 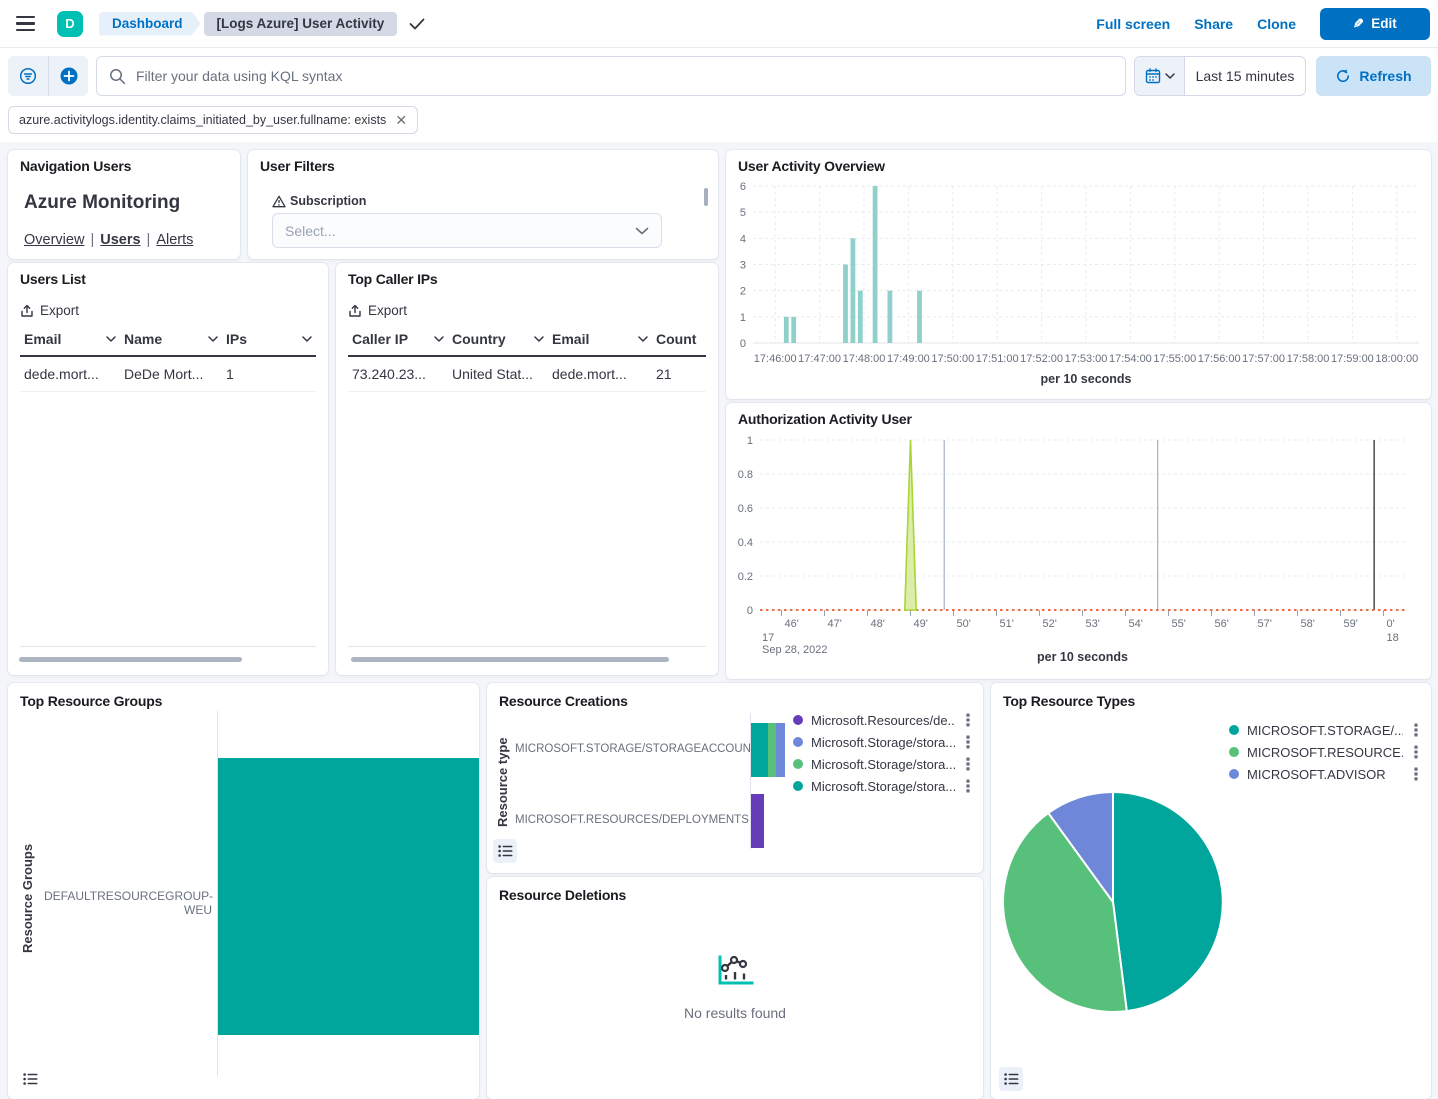 What do you see at coordinates (348, 896) in the screenshot?
I see `resource-group-bar` at bounding box center [348, 896].